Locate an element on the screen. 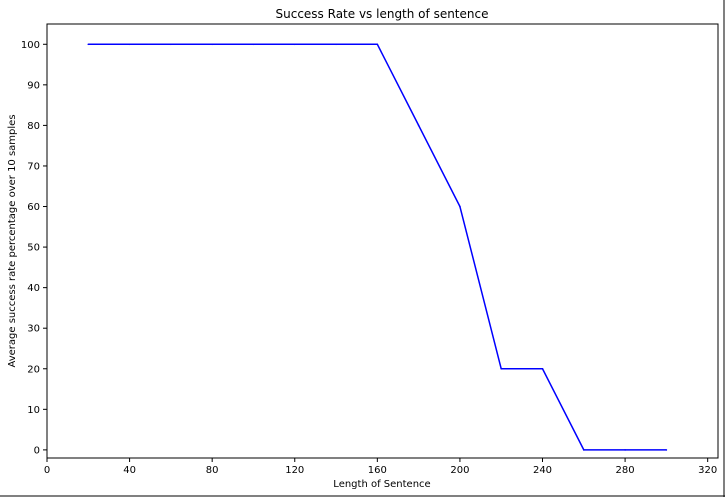 This screenshot has height=497, width=725. x-tick-label: 0 is located at coordinates (47, 470).